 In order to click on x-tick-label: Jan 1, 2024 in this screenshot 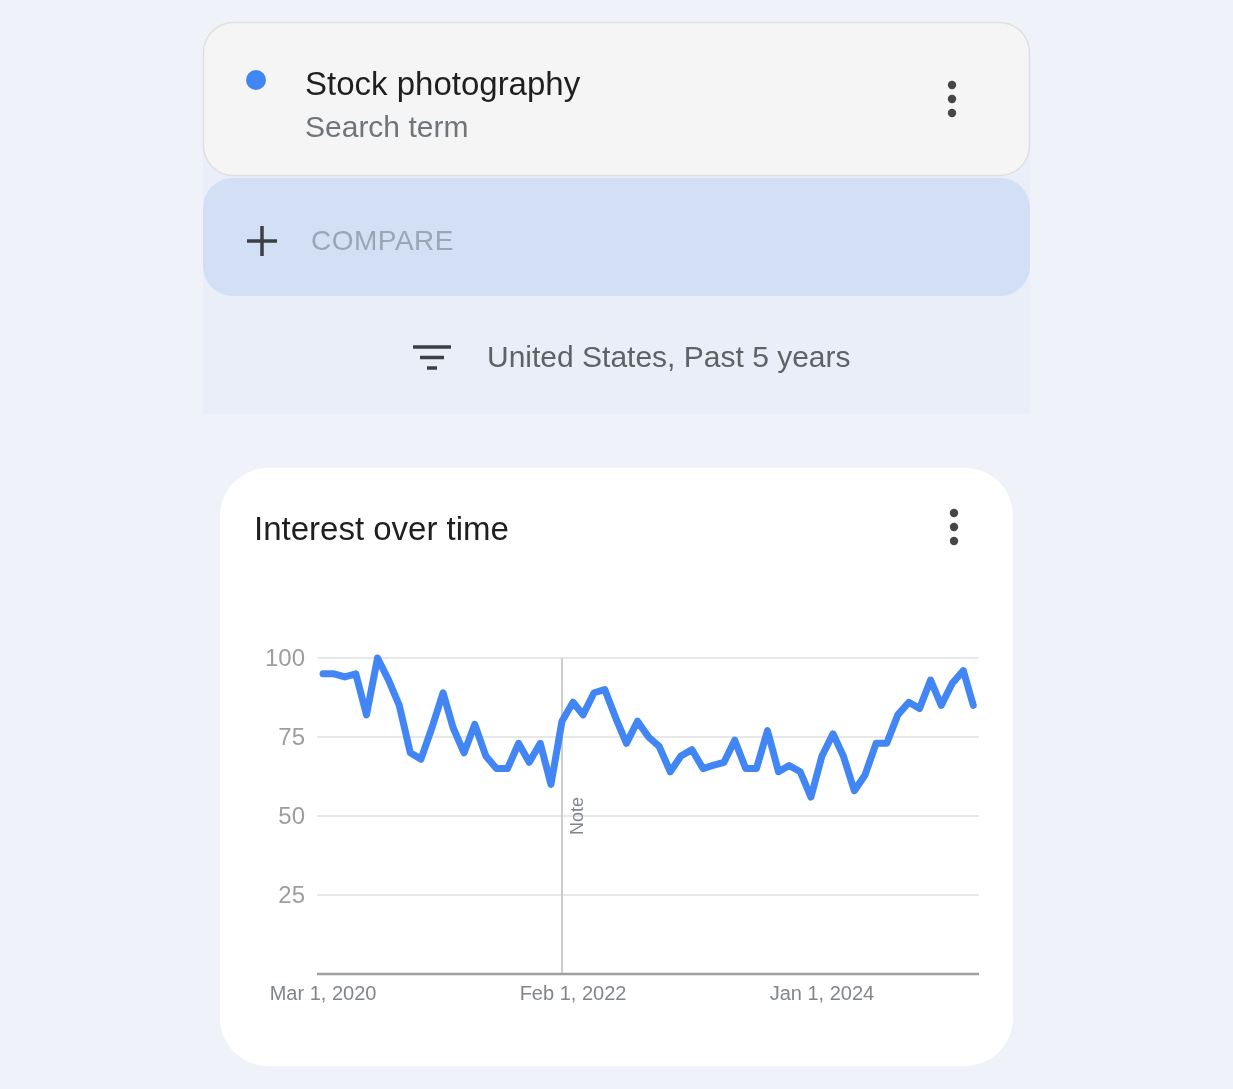, I will do `click(822, 993)`.